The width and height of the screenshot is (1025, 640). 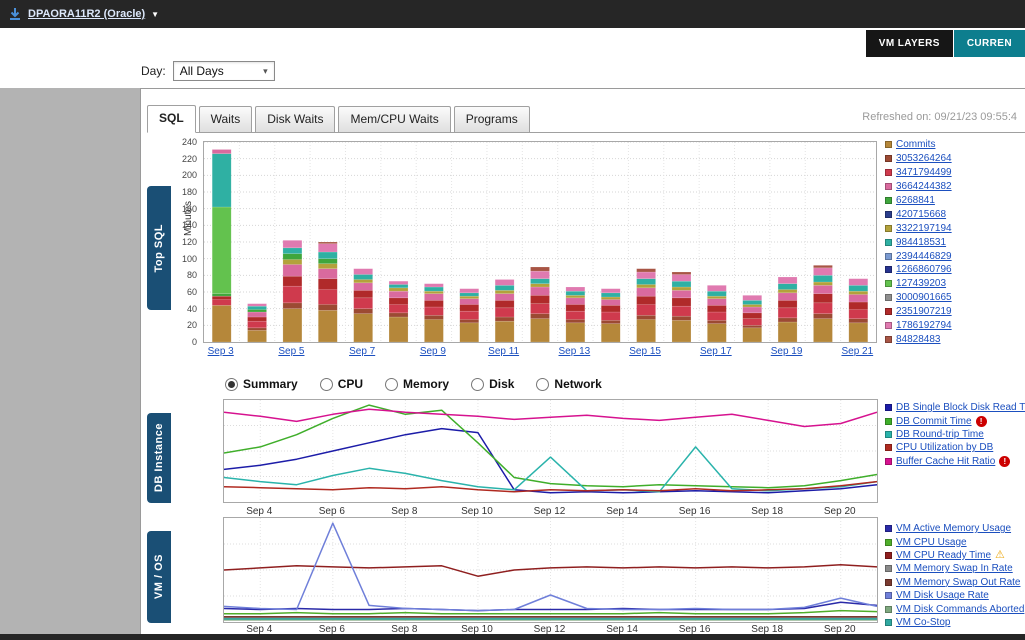 What do you see at coordinates (924, 228) in the screenshot?
I see `legend-link: 3322197194` at bounding box center [924, 228].